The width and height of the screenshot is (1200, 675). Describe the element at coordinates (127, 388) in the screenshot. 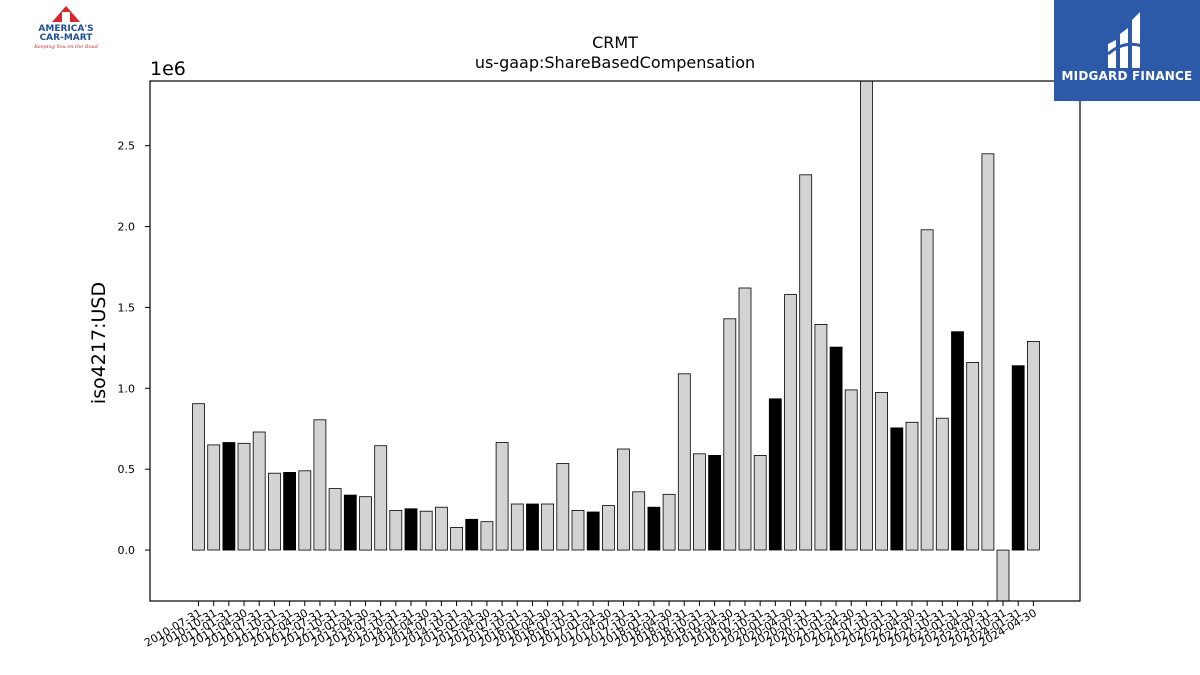

I see `y-tick-label: 1.0` at that location.